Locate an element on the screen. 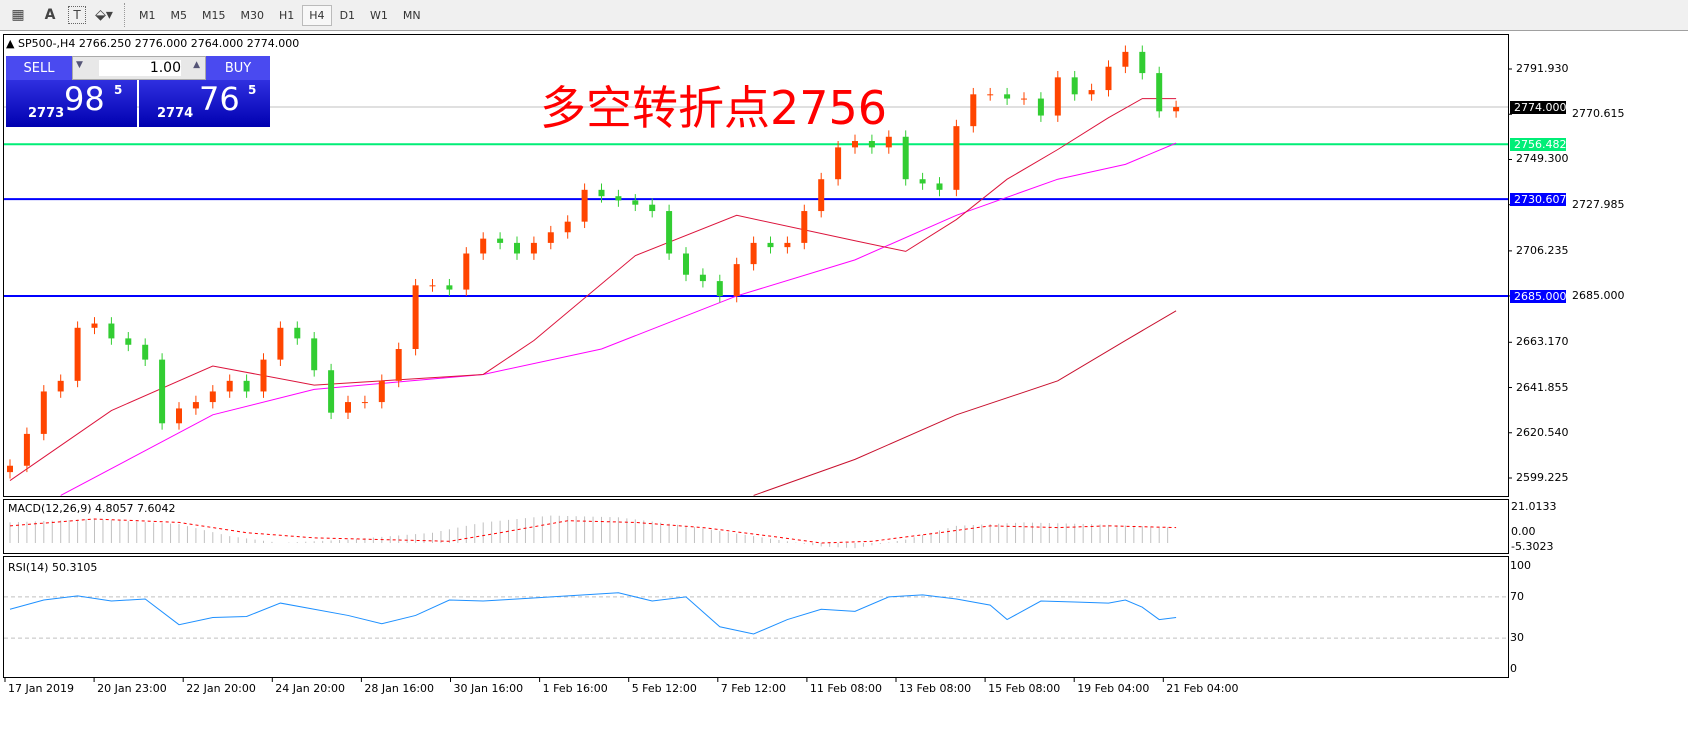  x-tick-label: 22 Jan 20:00 is located at coordinates (221, 688).